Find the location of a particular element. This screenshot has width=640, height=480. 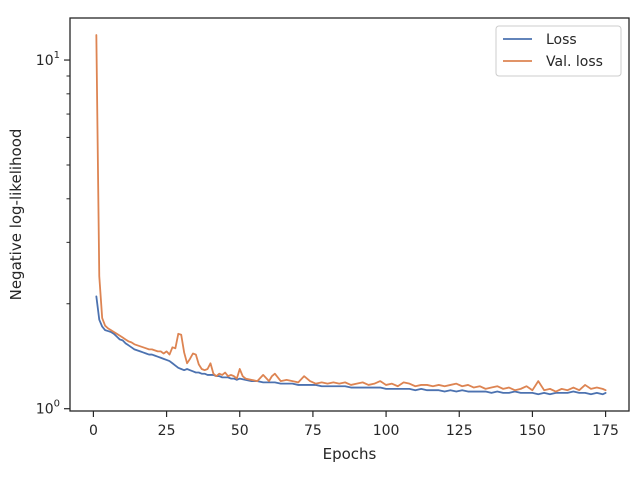

x-tick-label: 175 is located at coordinates (605, 431).